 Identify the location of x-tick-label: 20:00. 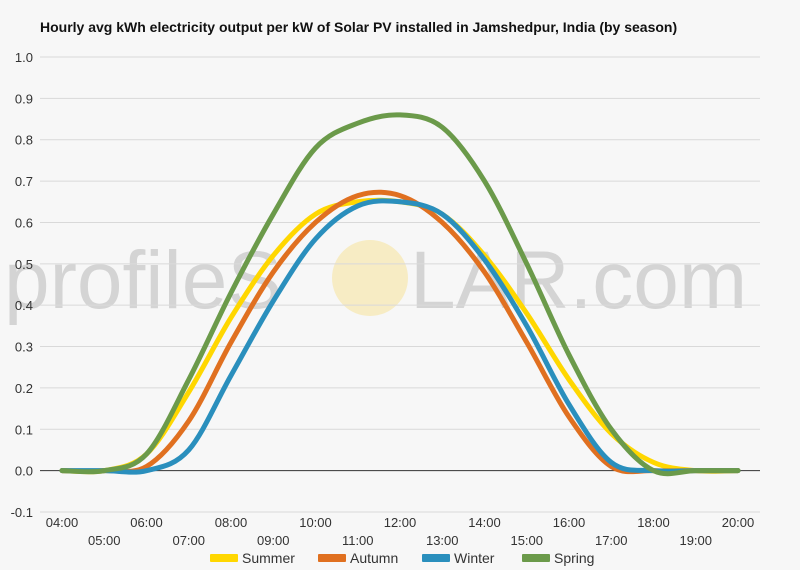
(738, 522).